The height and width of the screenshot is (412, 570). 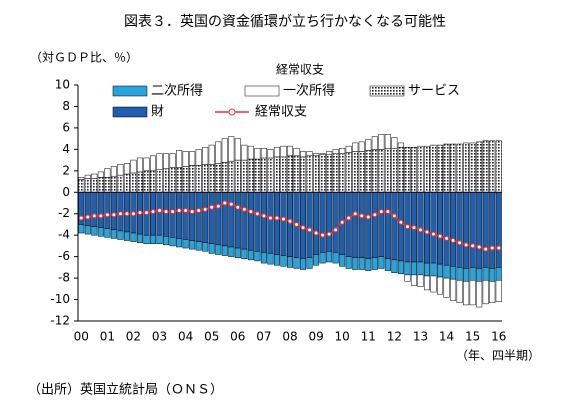 I want to click on x-tick-label: 16, so click(x=498, y=337).